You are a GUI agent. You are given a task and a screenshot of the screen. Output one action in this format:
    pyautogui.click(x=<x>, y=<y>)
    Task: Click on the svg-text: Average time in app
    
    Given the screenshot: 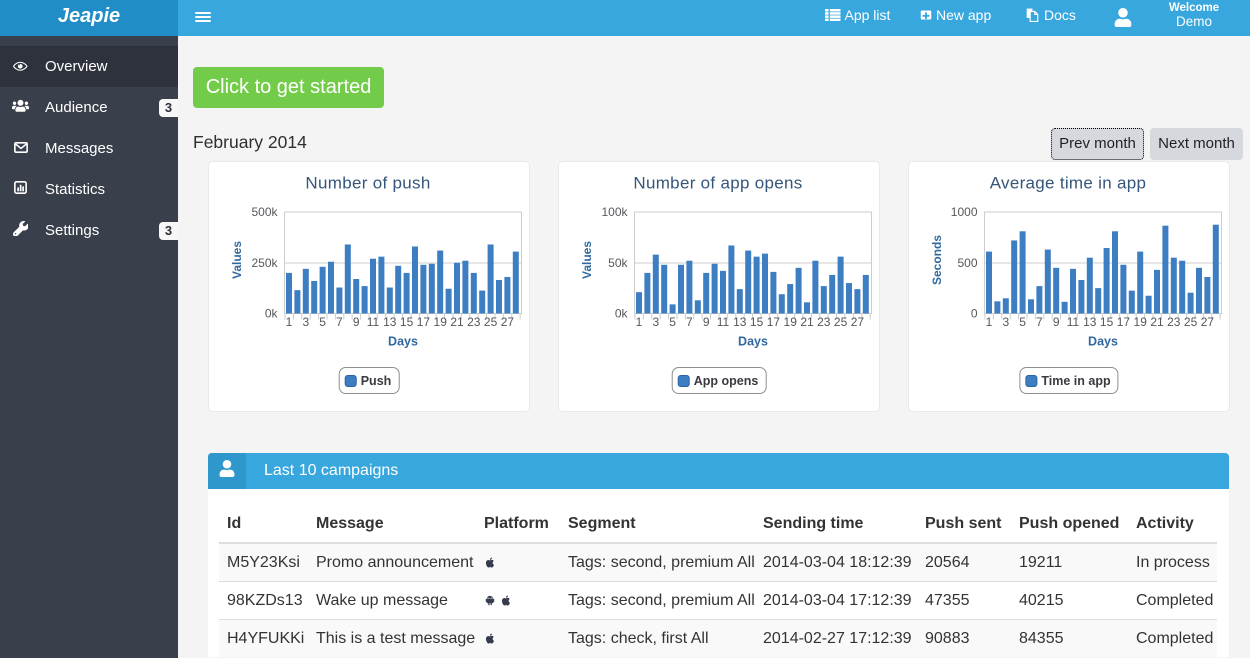 What is the action you would take?
    pyautogui.click(x=1068, y=183)
    